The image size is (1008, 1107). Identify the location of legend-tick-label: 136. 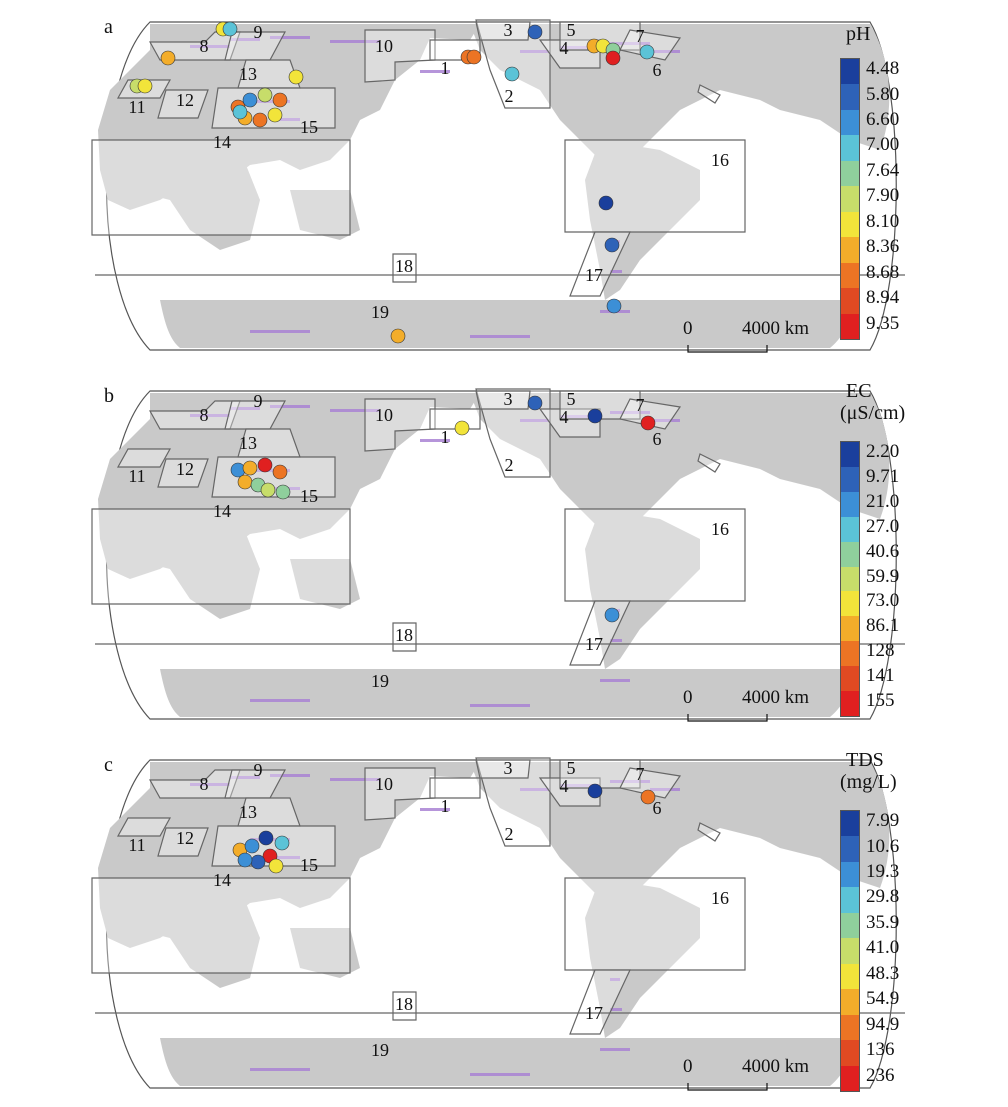
(880, 1050).